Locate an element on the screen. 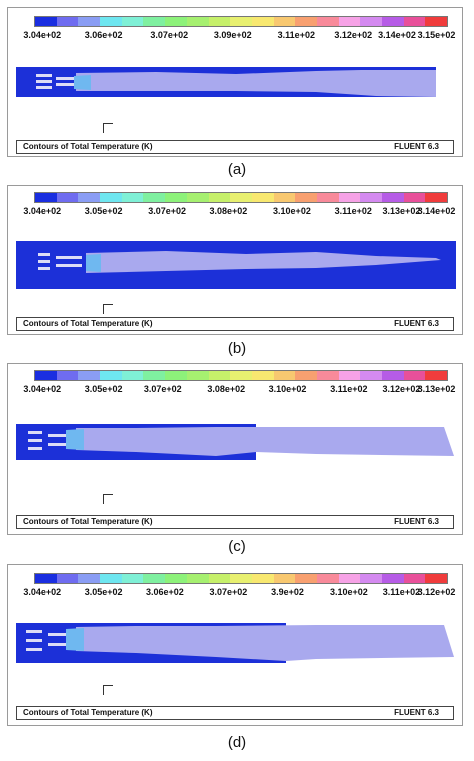  axis-triad-icon is located at coordinates (110, 690).